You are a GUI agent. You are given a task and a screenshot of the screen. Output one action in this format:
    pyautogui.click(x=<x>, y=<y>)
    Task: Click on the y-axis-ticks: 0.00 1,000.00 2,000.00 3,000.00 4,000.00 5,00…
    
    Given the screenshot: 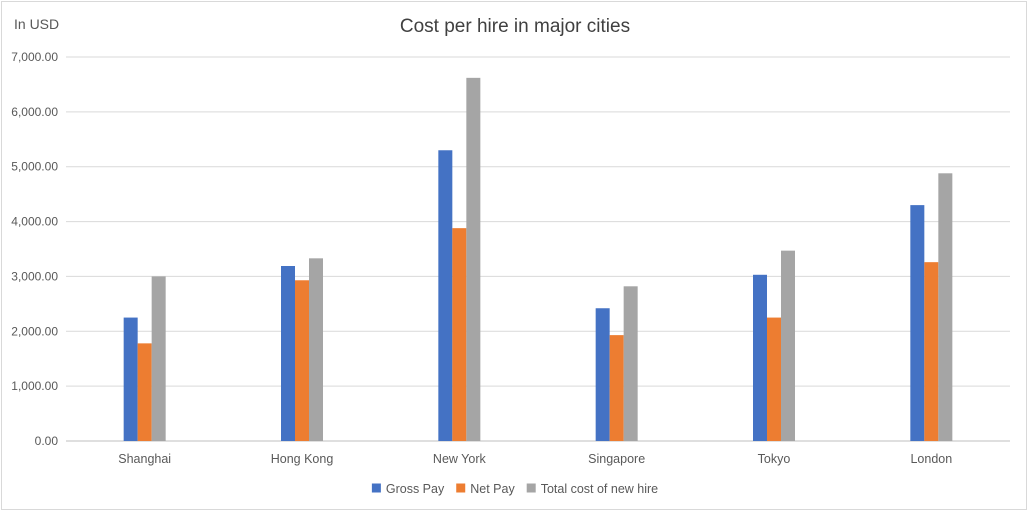 What is the action you would take?
    pyautogui.click(x=34, y=249)
    